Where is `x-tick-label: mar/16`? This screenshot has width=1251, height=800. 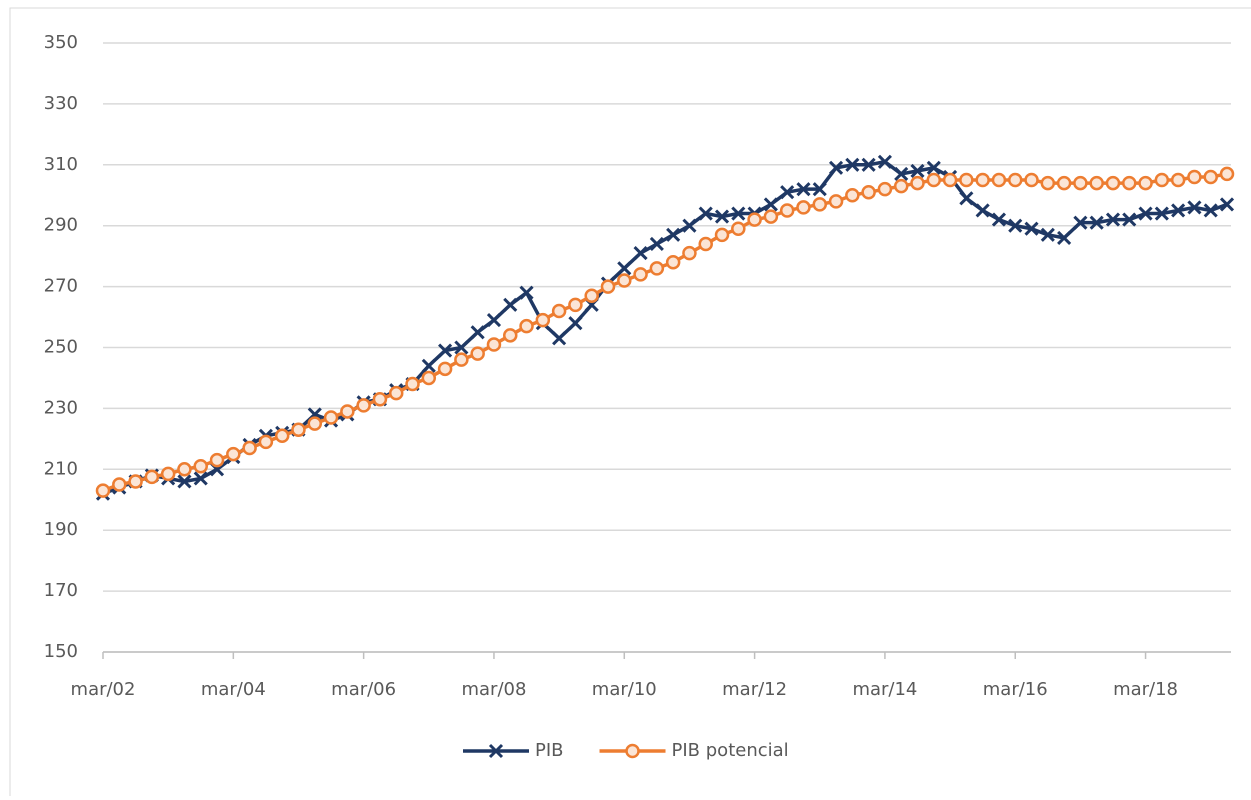 x-tick-label: mar/16 is located at coordinates (1015, 689).